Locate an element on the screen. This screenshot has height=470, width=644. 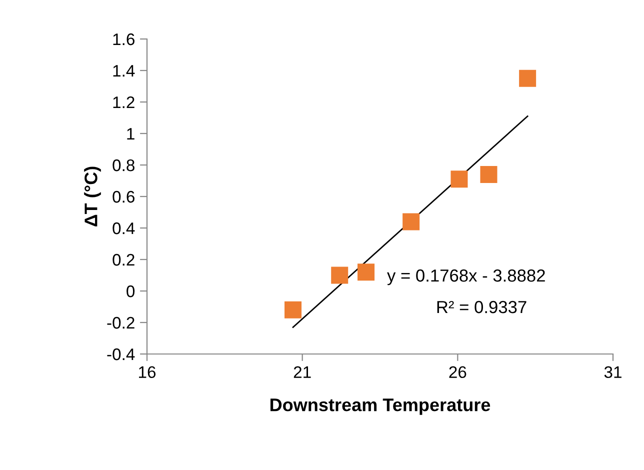
annotation: R² = 0.9337 is located at coordinates (481, 307).